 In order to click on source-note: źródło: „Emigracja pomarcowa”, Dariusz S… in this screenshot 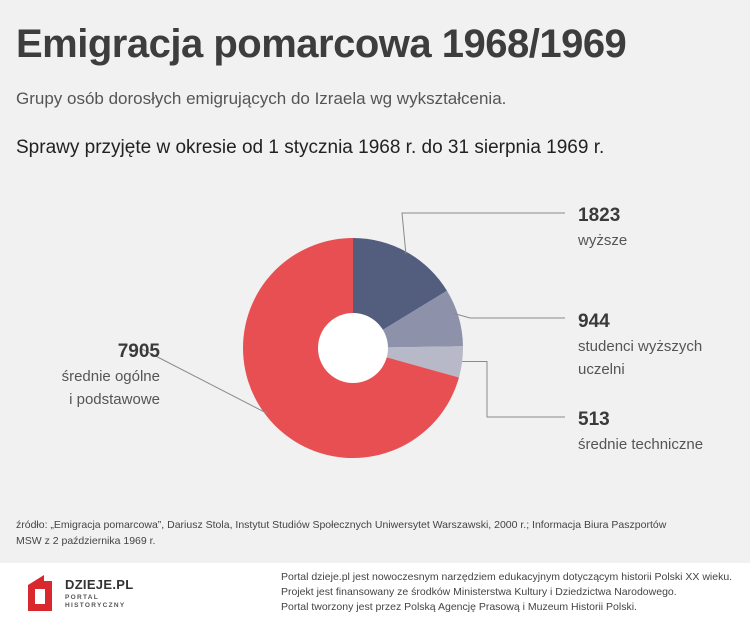, I will do `click(356, 533)`.